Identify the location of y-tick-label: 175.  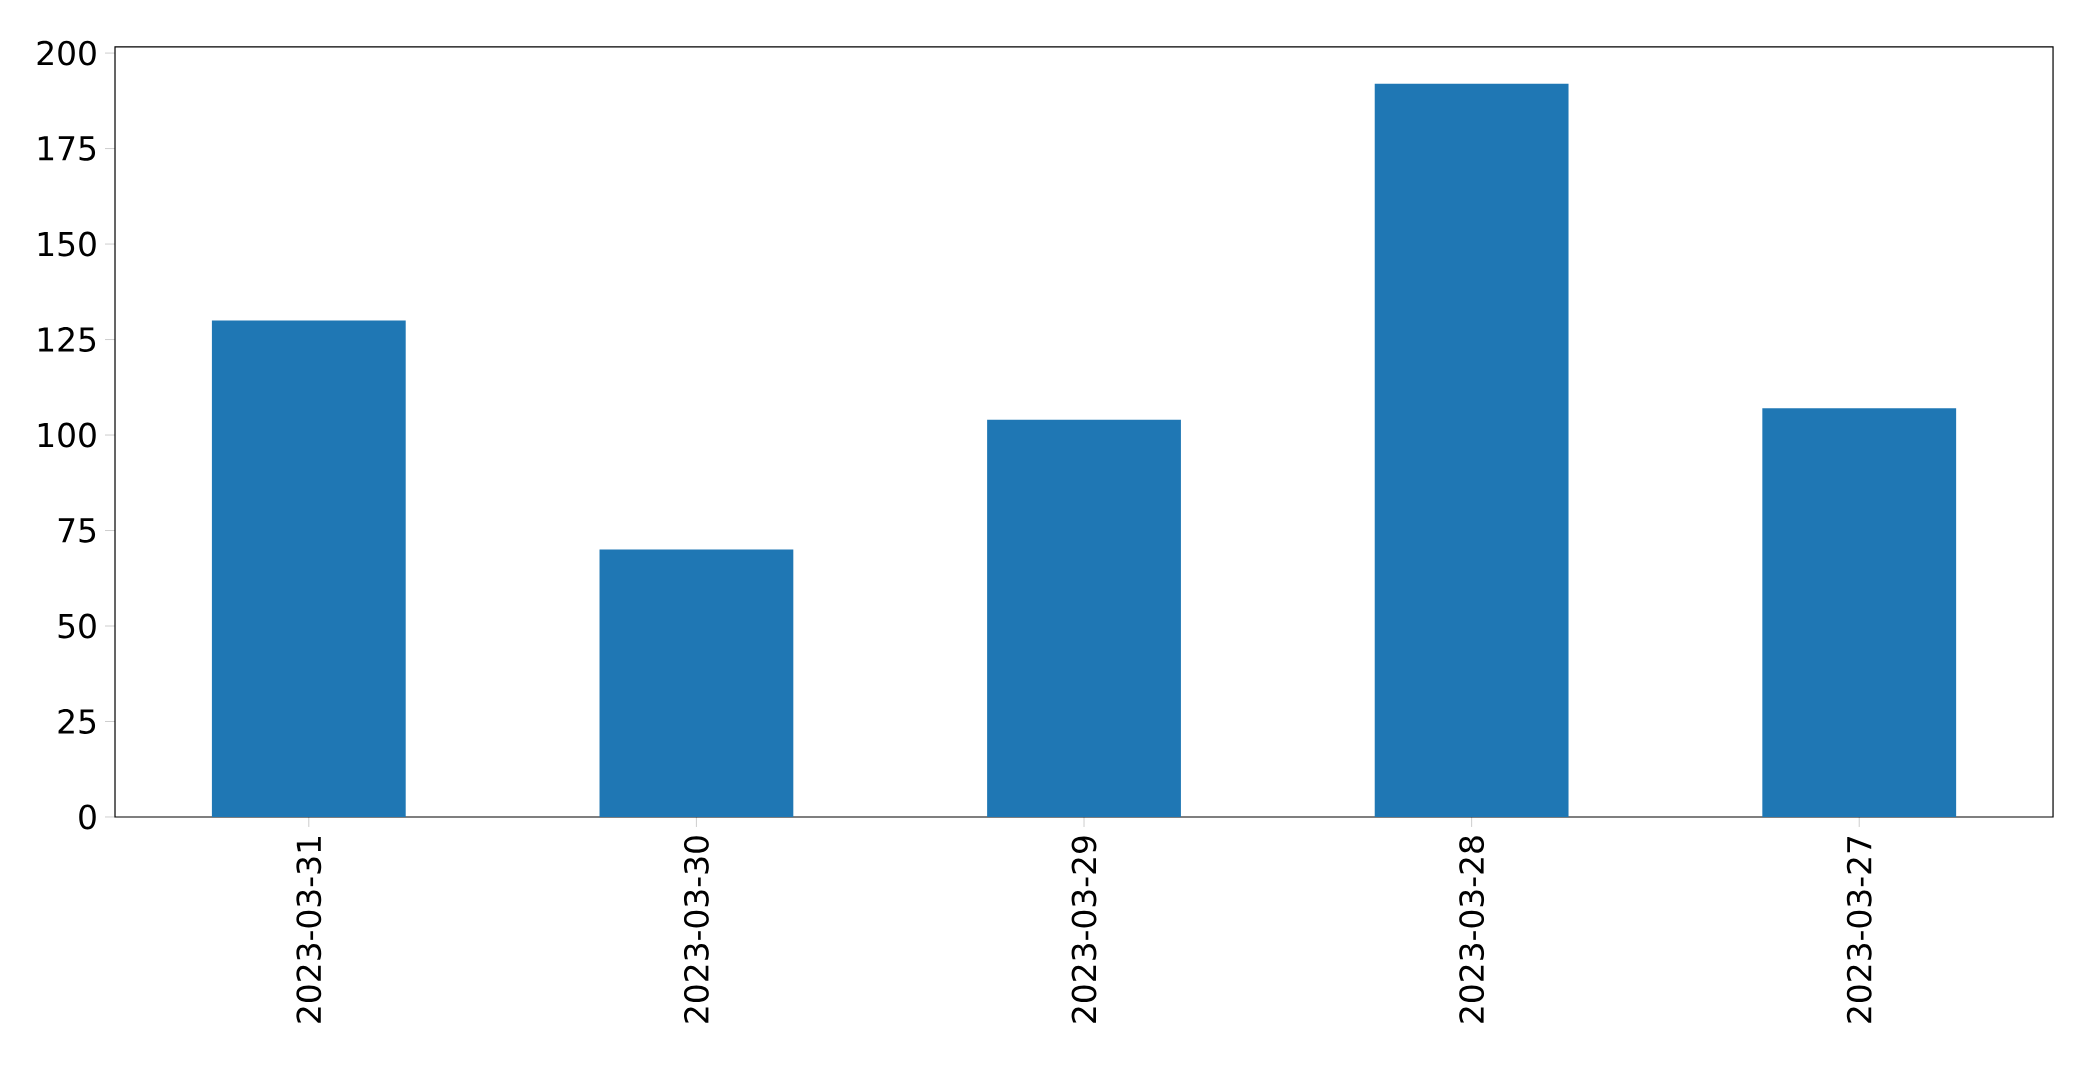
(67, 148).